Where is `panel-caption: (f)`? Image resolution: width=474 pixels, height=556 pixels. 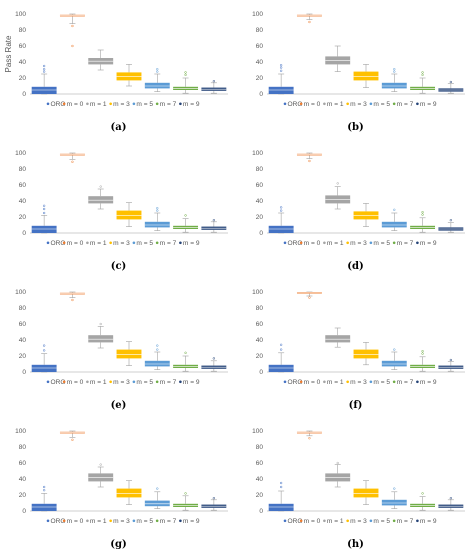 panel-caption: (f) is located at coordinates (356, 405).